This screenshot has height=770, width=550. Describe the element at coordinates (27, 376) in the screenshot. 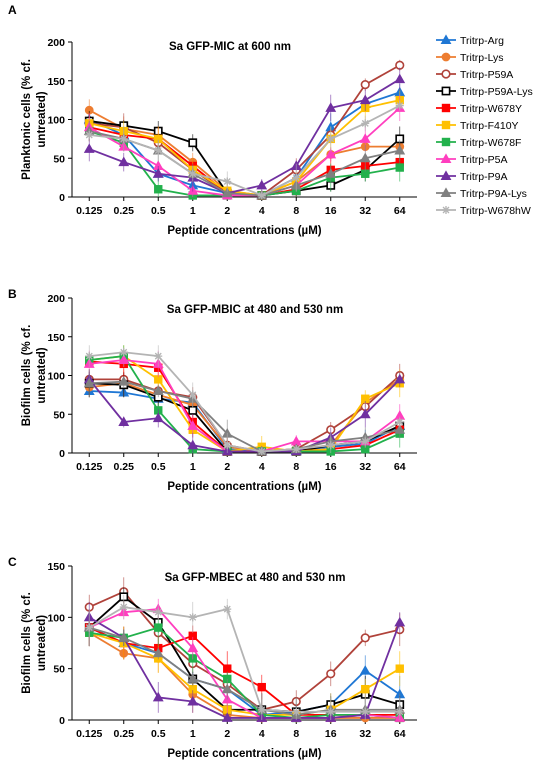

I see `y-axis-label-line: Biofilm cells (% cf.` at that location.